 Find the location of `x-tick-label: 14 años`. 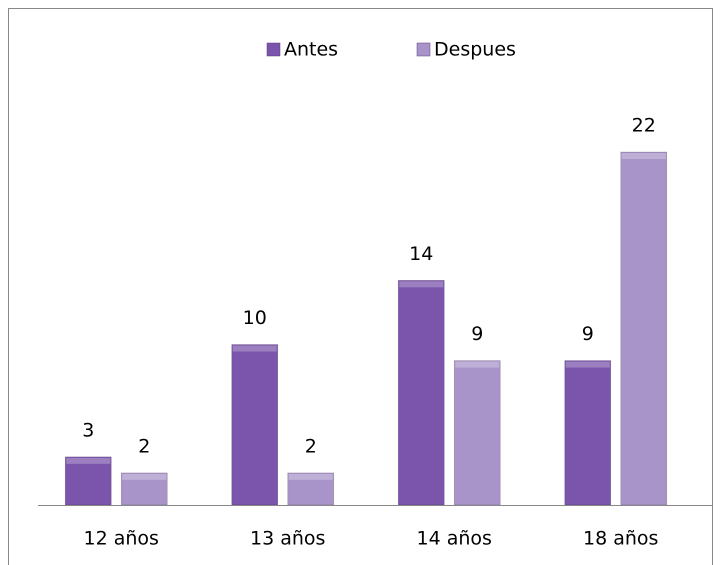

x-tick-label: 14 años is located at coordinates (454, 539).